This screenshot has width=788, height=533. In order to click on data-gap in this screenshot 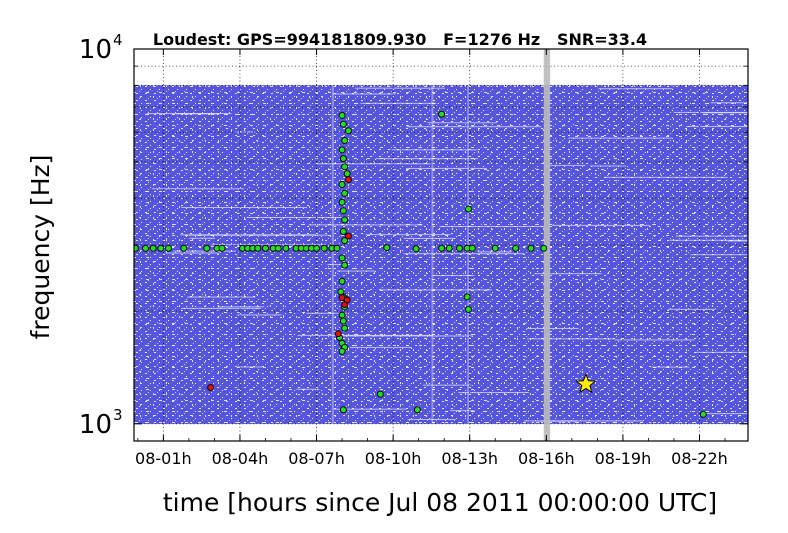, I will do `click(547, 245)`.